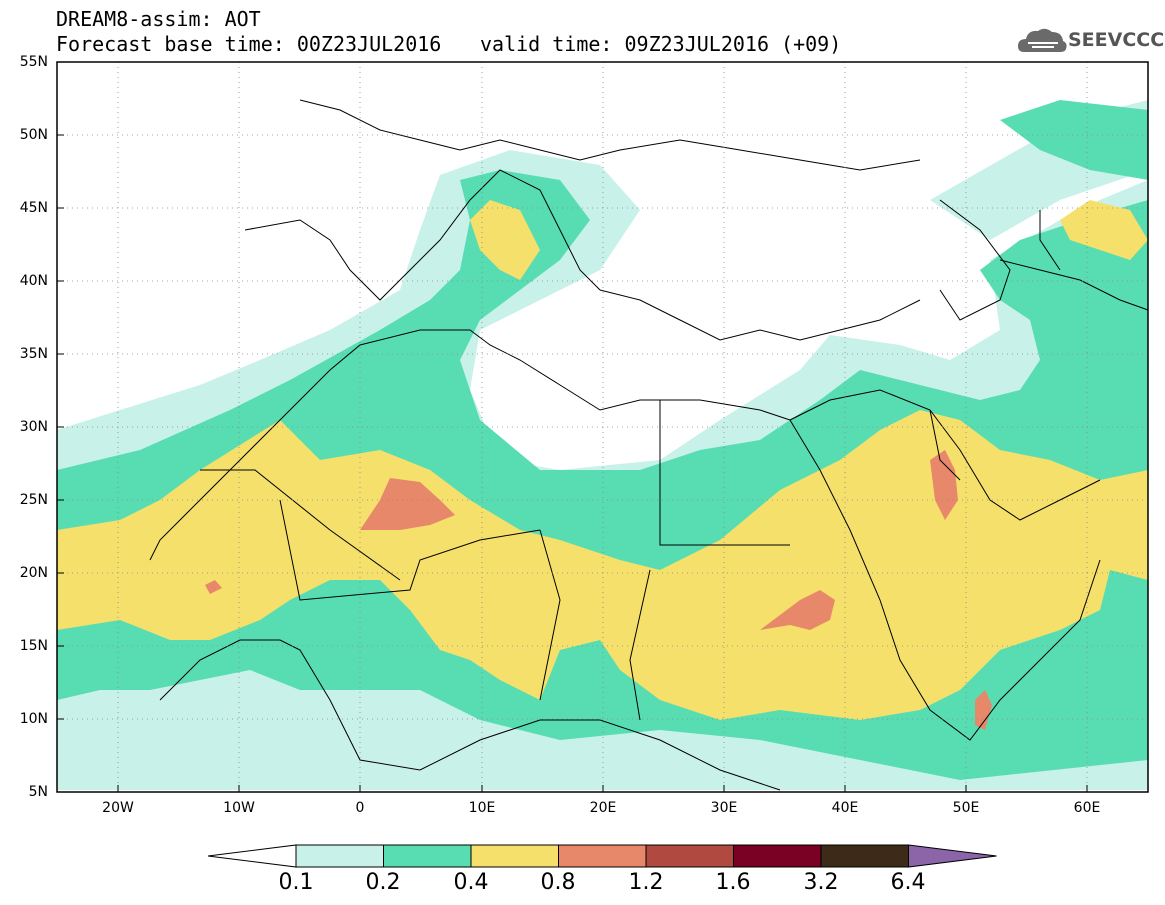  What do you see at coordinates (296, 882) in the screenshot?
I see `colorbar-label: 0.1` at bounding box center [296, 882].